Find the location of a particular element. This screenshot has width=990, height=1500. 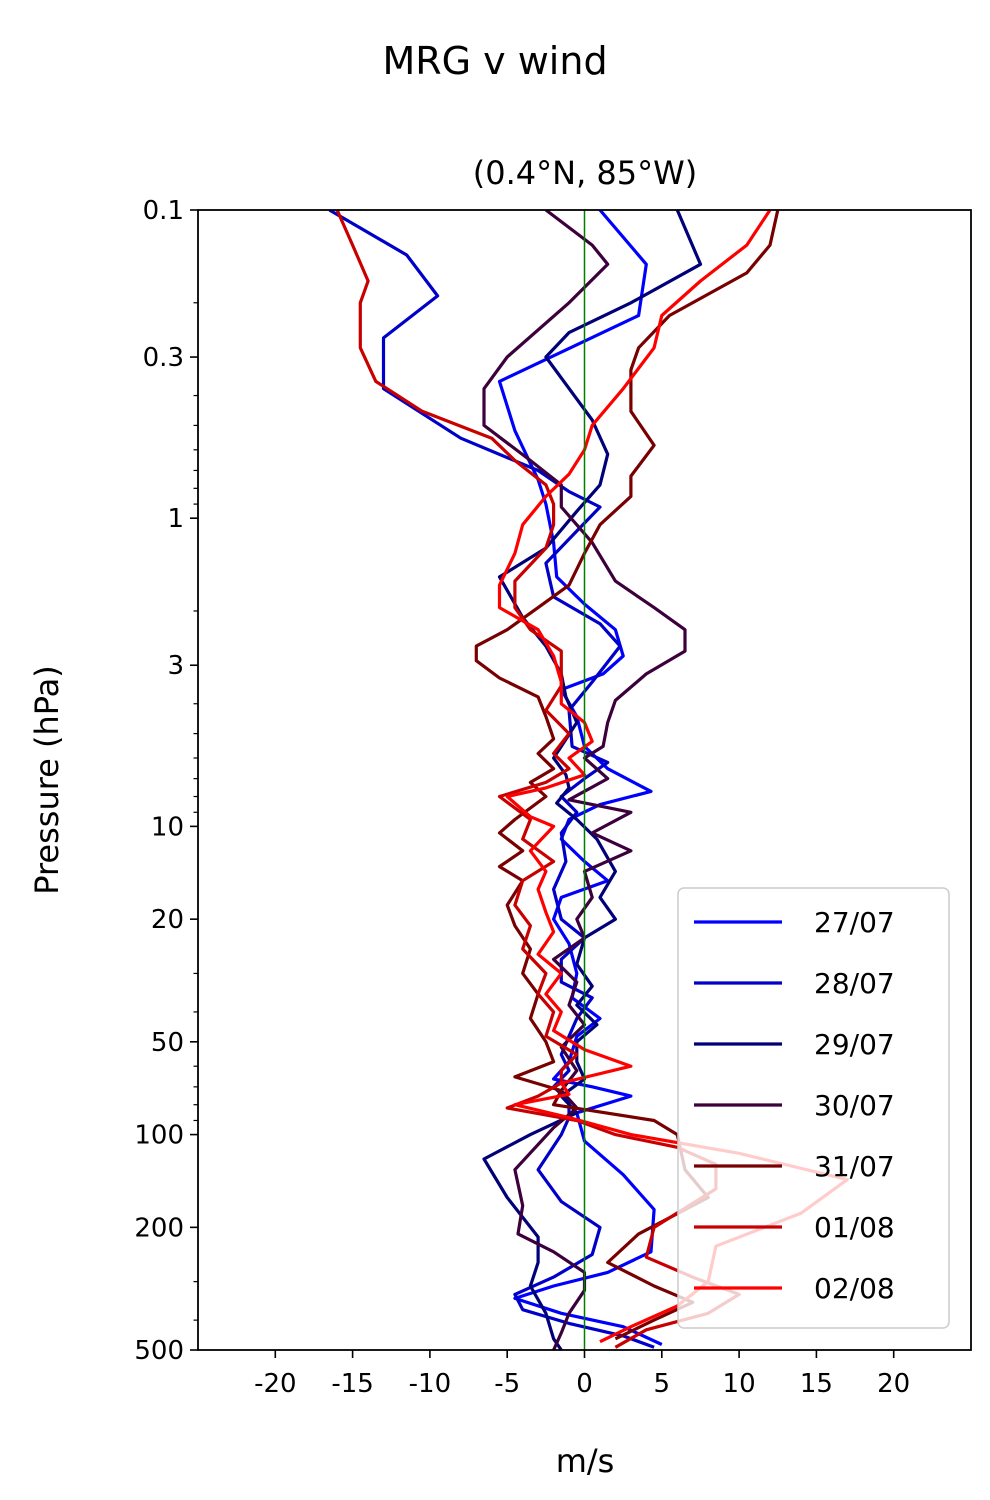

y-tick-label: 50 is located at coordinates (167, 1043).